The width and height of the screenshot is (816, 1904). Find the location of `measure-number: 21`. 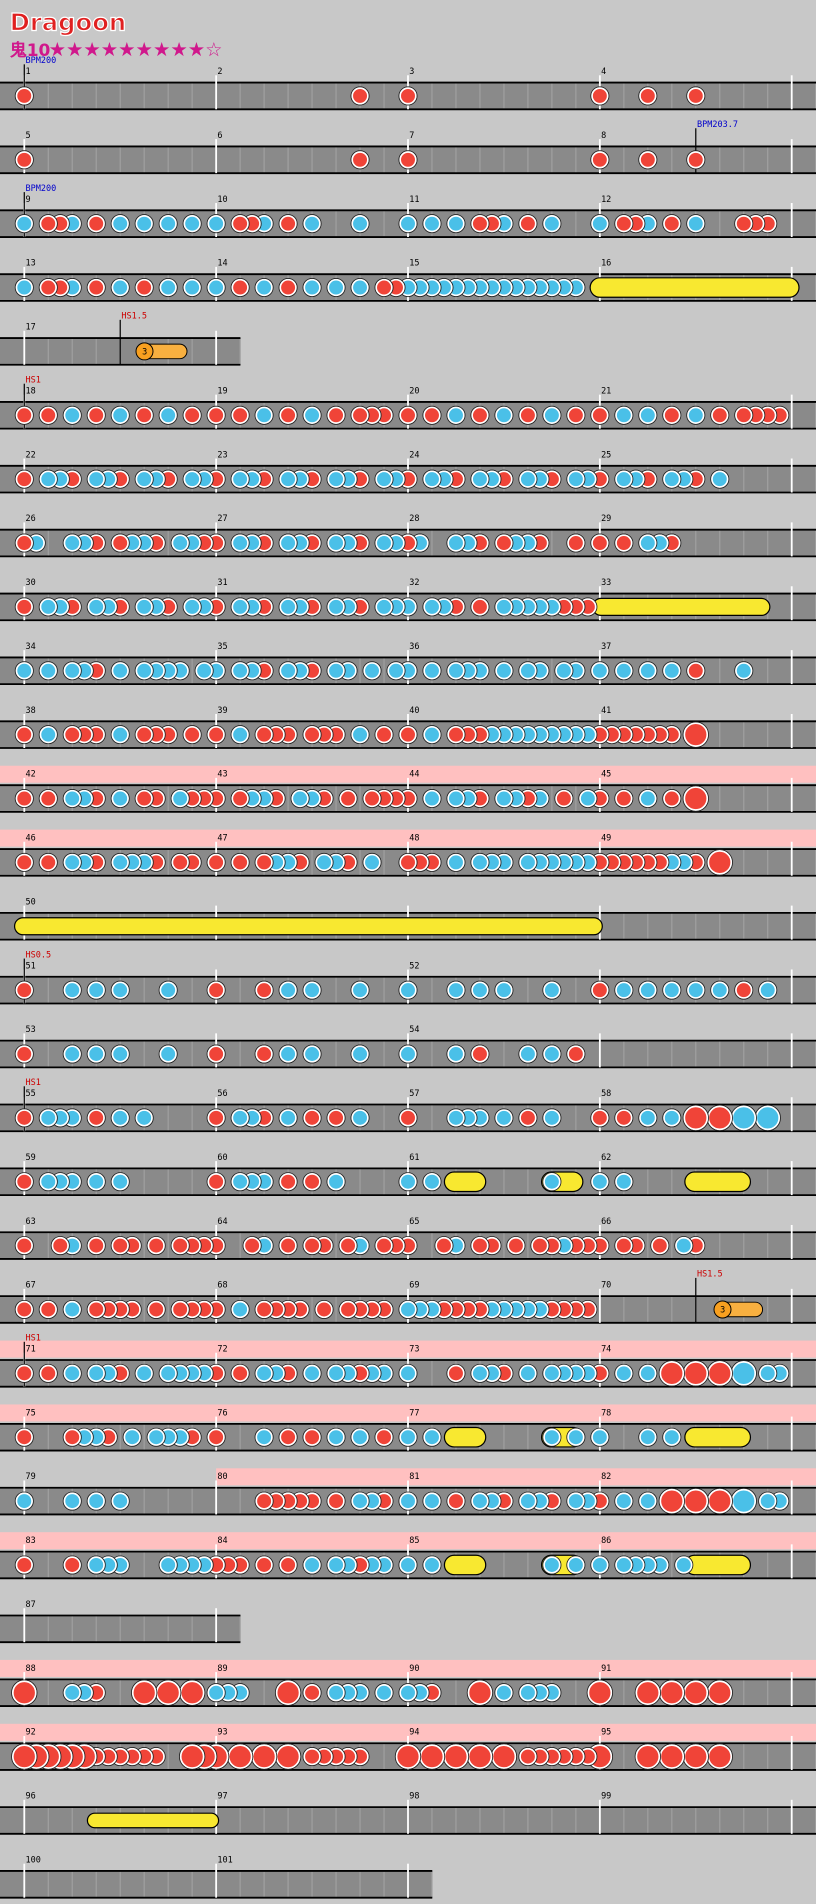

measure-number: 21 is located at coordinates (606, 391).